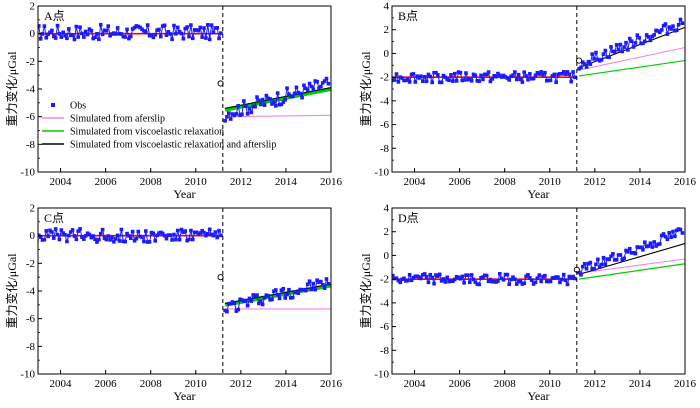 This screenshot has height=408, width=700. What do you see at coordinates (53, 105) in the screenshot?
I see `legend-marker-obs` at bounding box center [53, 105].